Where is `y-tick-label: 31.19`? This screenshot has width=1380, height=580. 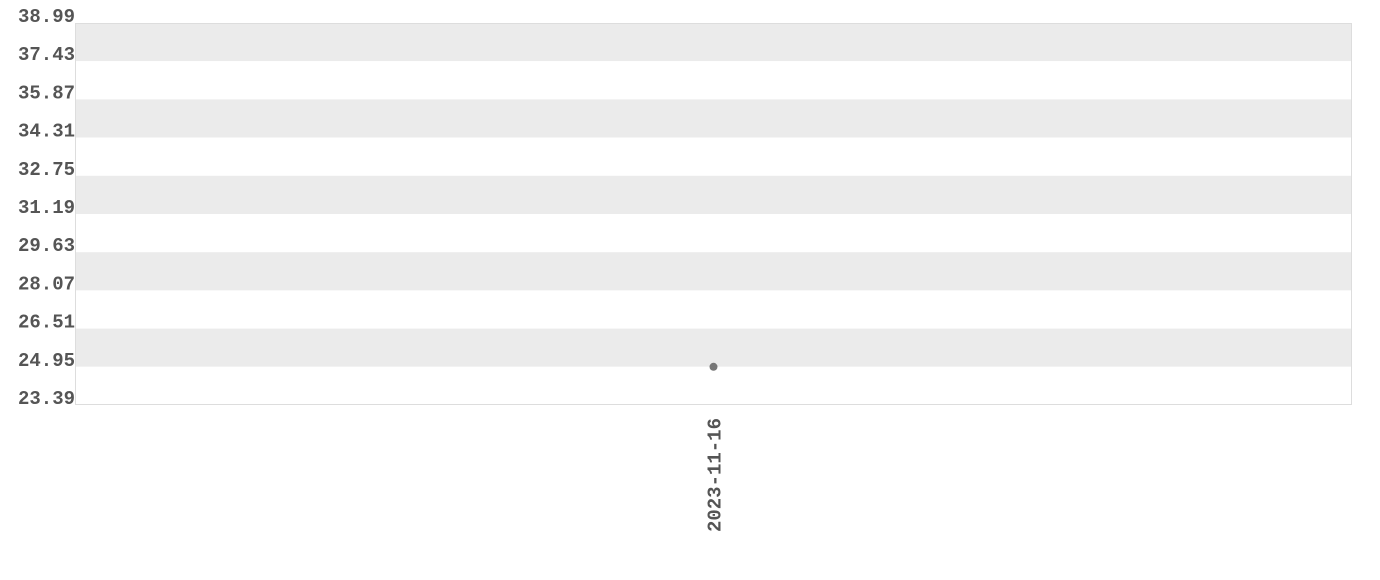
y-tick-label: 31.19 is located at coordinates (46, 208).